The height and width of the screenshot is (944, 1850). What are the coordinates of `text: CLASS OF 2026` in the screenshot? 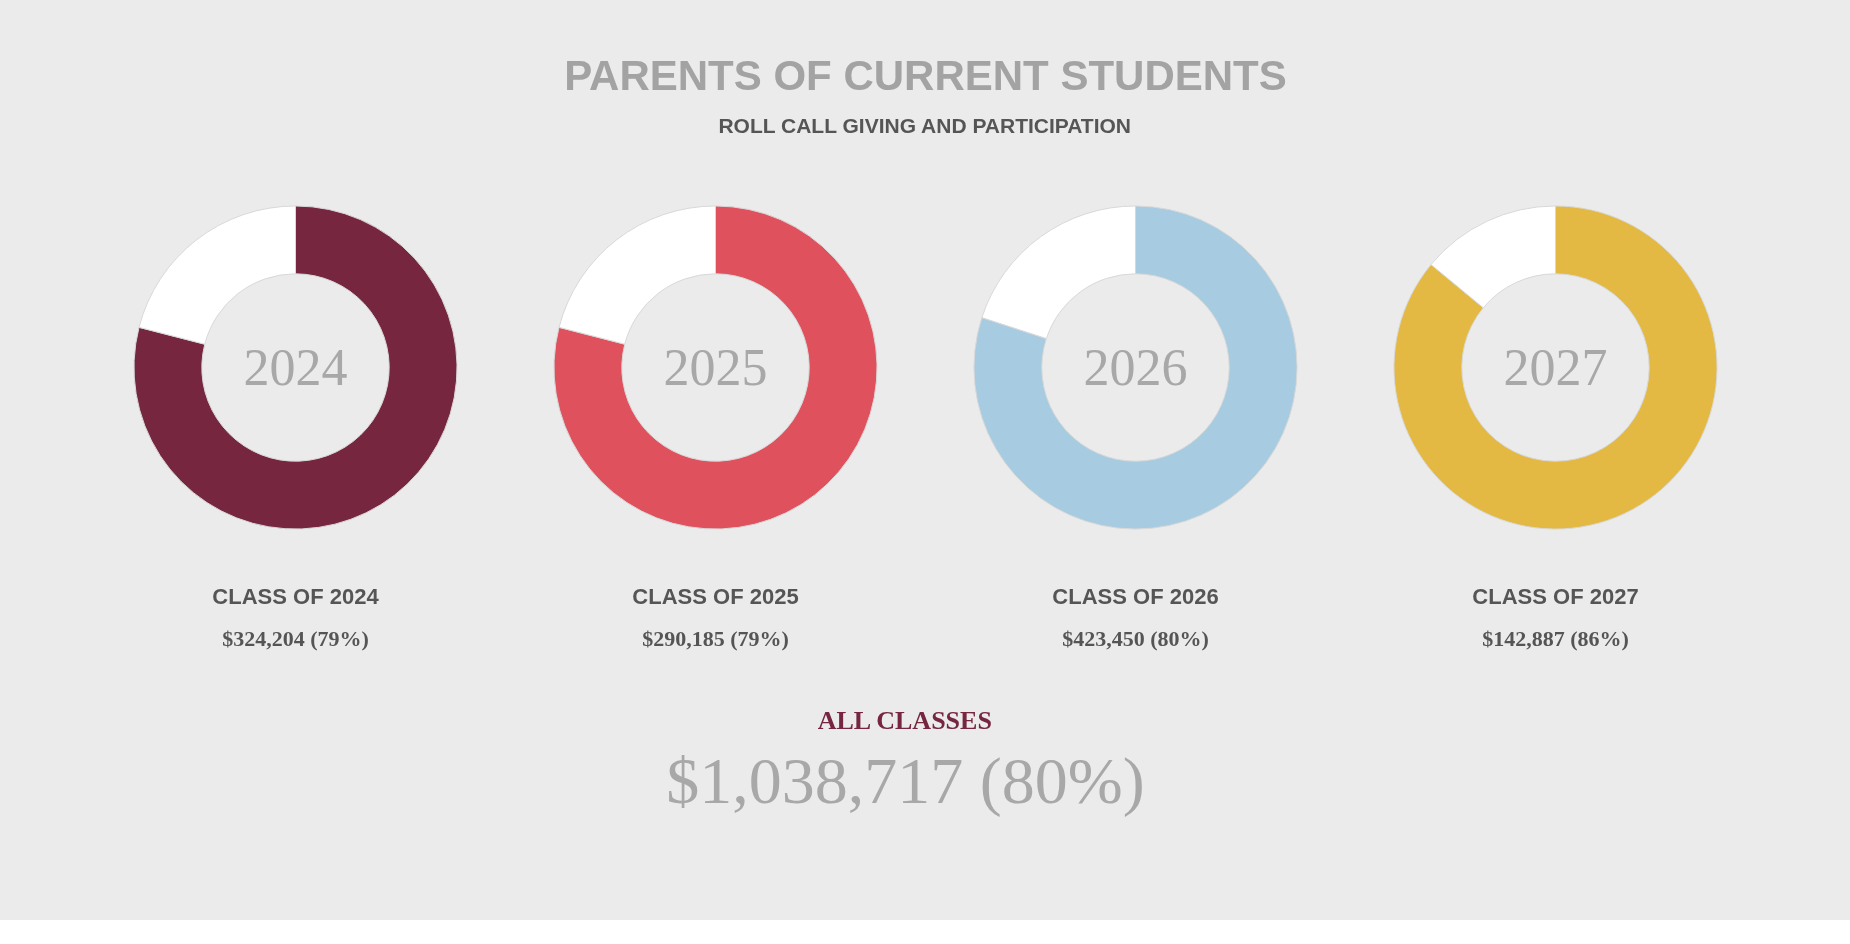 It's located at (1135, 597).